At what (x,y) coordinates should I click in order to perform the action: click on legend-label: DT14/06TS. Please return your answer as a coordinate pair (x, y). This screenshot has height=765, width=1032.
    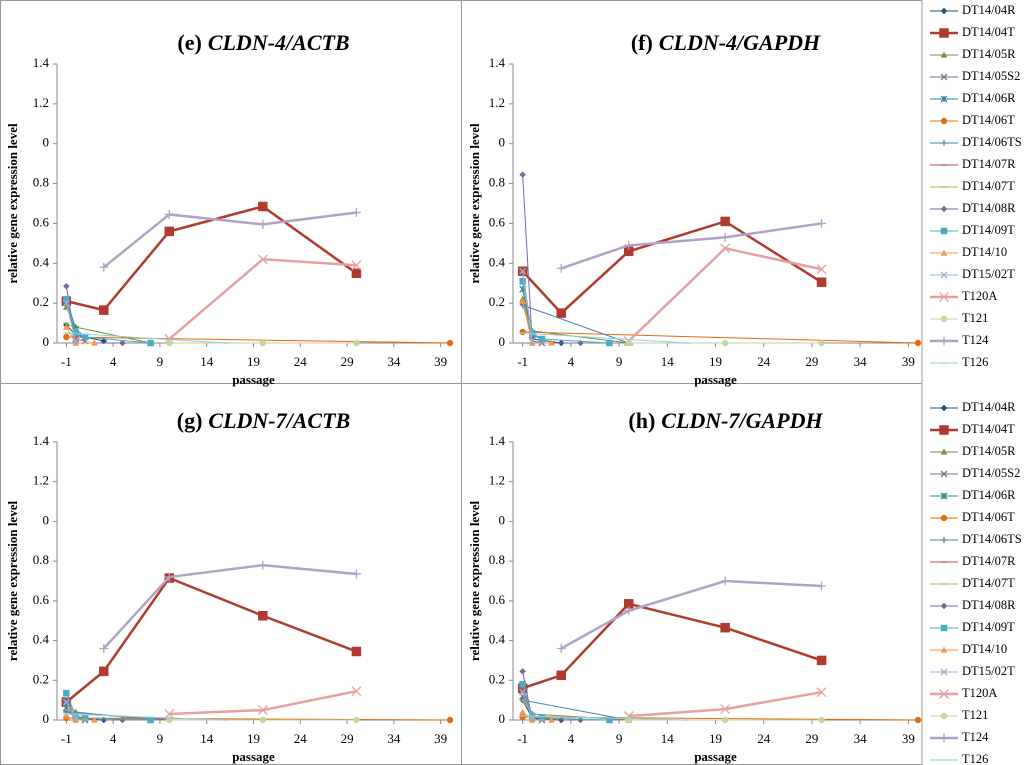
    Looking at the image, I should click on (992, 539).